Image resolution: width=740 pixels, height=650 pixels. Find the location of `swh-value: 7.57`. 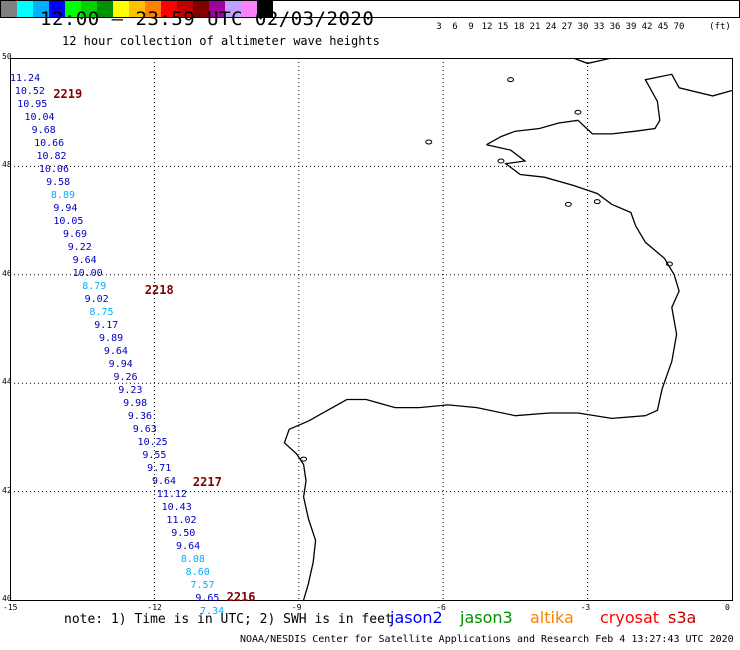

swh-value: 7.57 is located at coordinates (202, 585).